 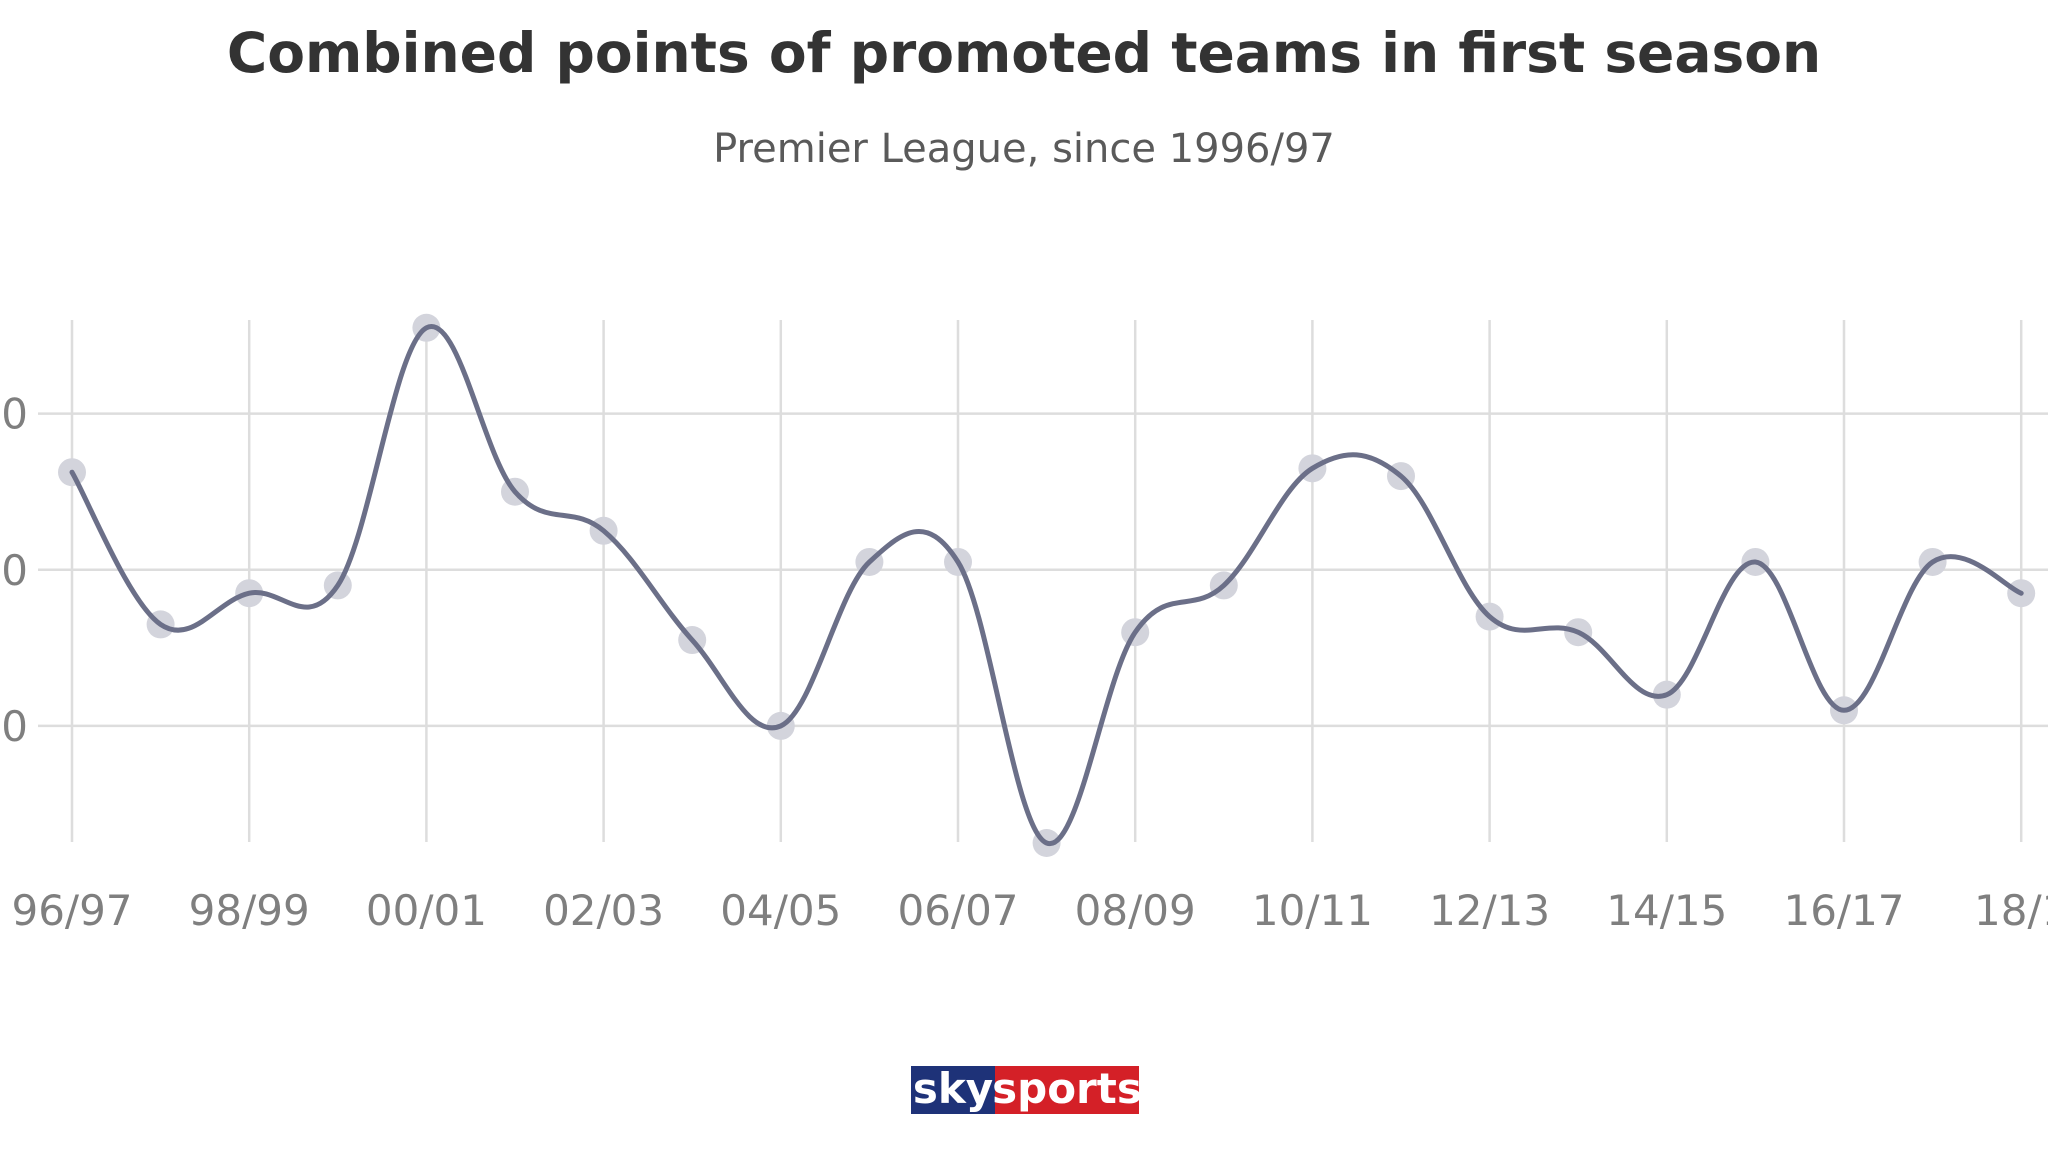 I want to click on x-tick-label: 16/17, so click(x=1843, y=910).